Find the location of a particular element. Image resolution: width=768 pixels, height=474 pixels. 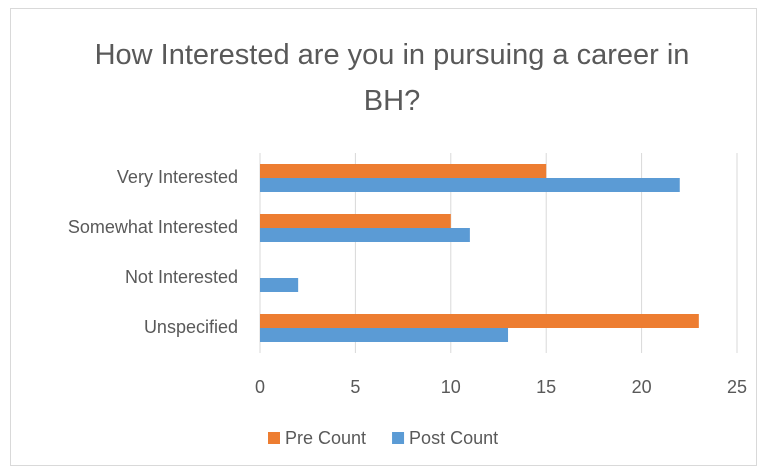

x-tick-label: 25 is located at coordinates (737, 387).